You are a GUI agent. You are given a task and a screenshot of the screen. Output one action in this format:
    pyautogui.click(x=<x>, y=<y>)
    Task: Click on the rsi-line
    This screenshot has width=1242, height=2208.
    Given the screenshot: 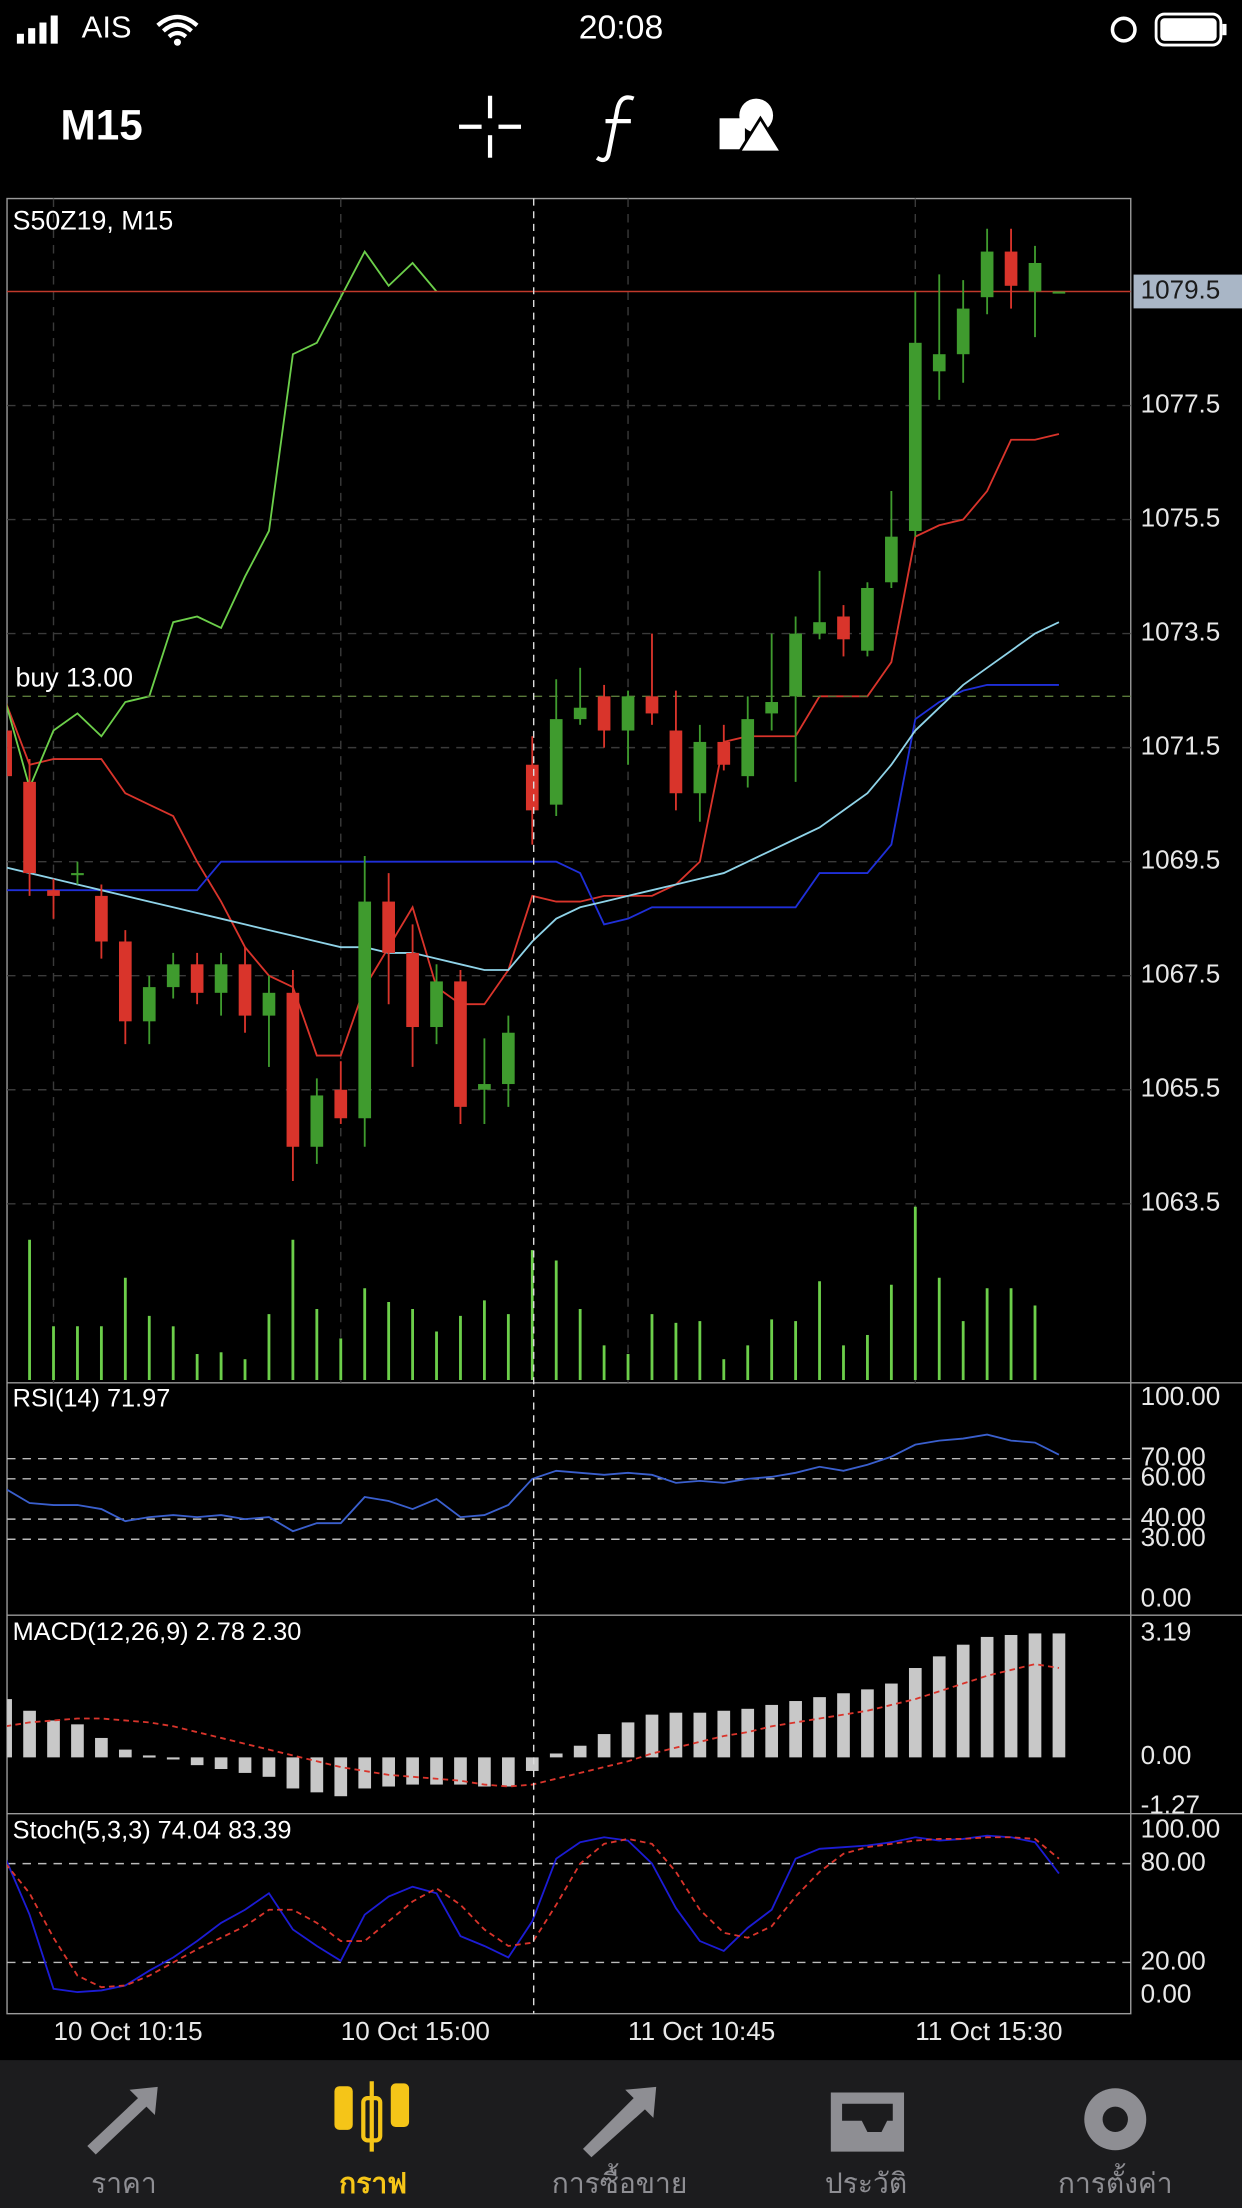 What is the action you would take?
    pyautogui.click(x=533, y=1483)
    